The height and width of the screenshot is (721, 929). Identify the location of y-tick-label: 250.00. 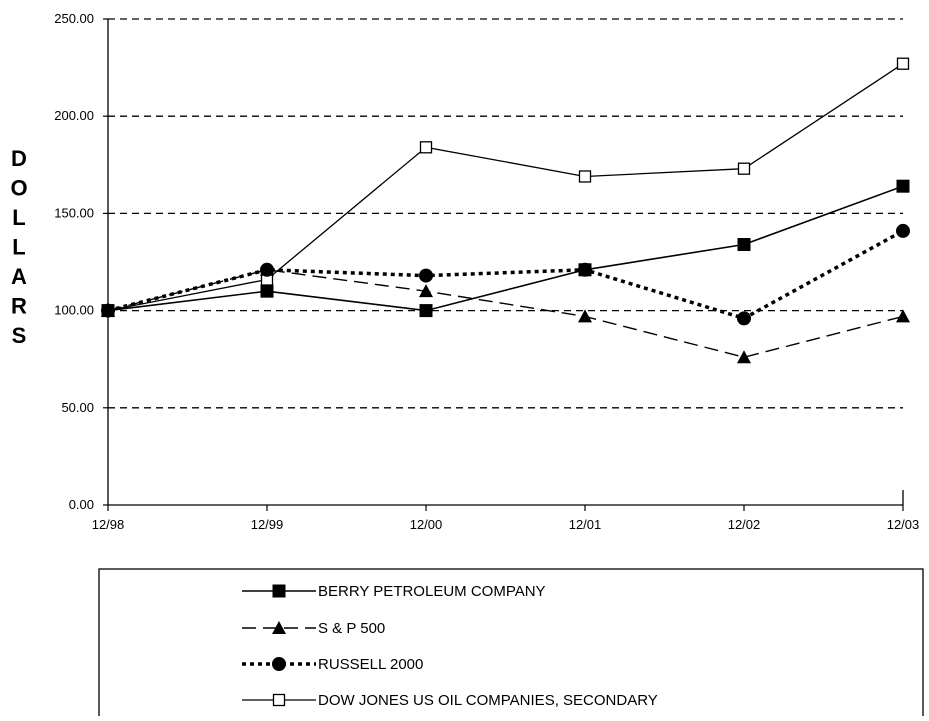
(74, 18).